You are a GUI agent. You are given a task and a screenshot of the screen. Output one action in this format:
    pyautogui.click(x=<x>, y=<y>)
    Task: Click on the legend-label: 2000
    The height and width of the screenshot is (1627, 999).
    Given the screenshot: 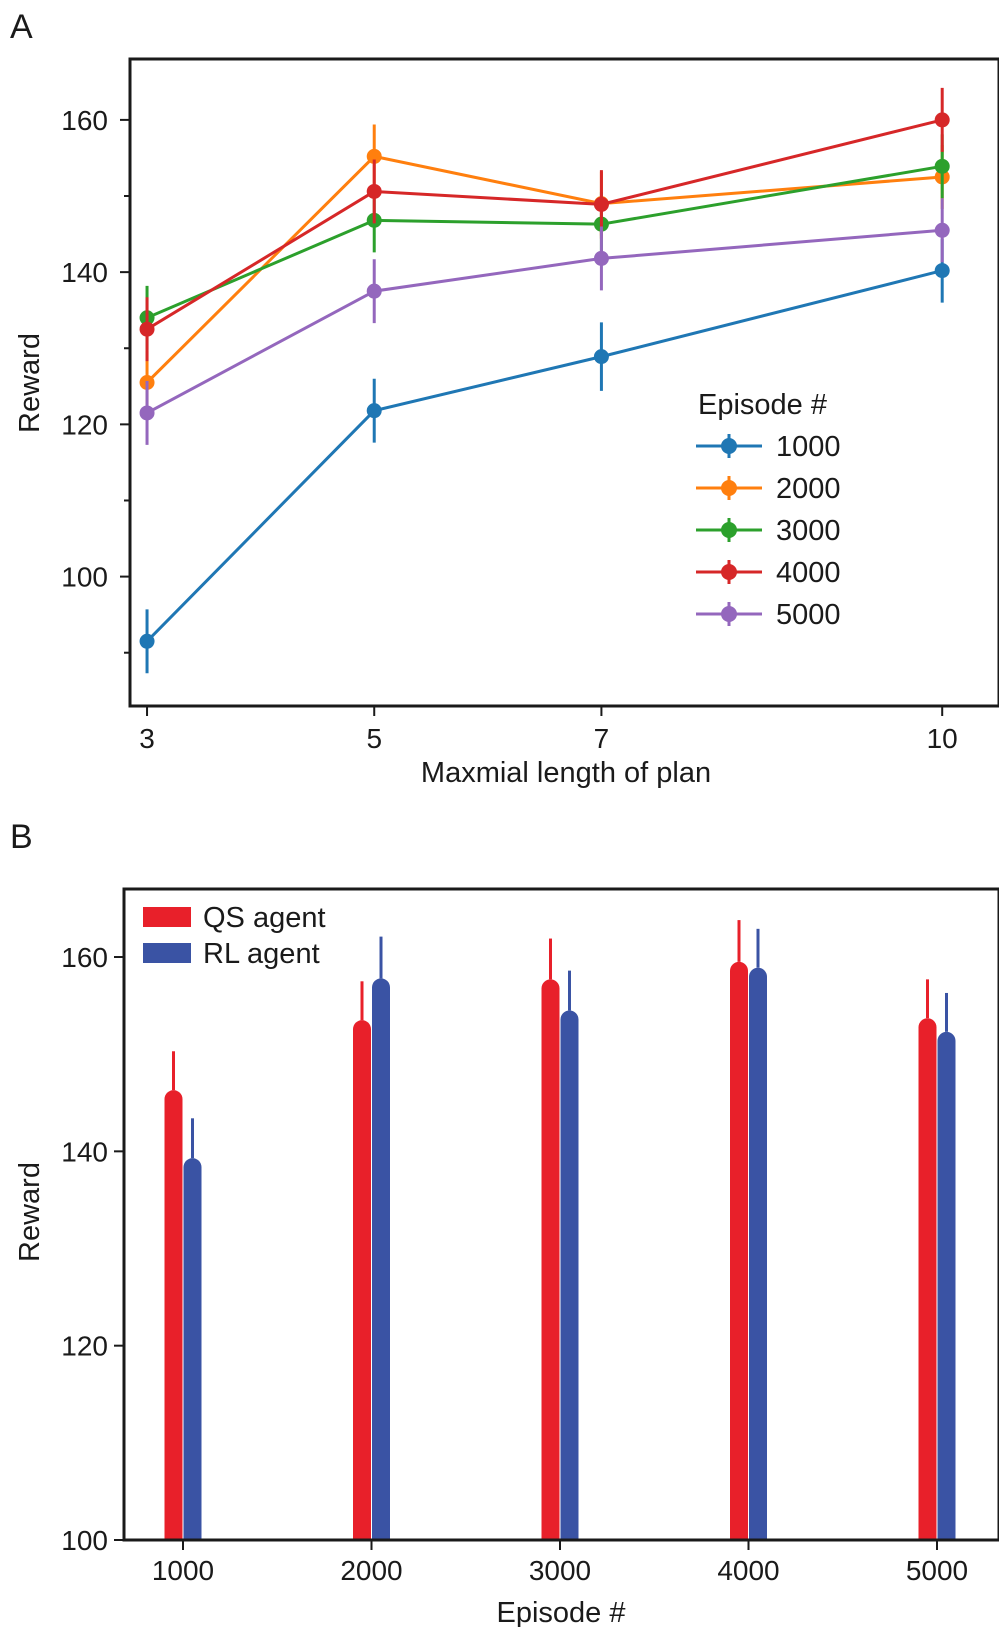 What is the action you would take?
    pyautogui.click(x=808, y=489)
    